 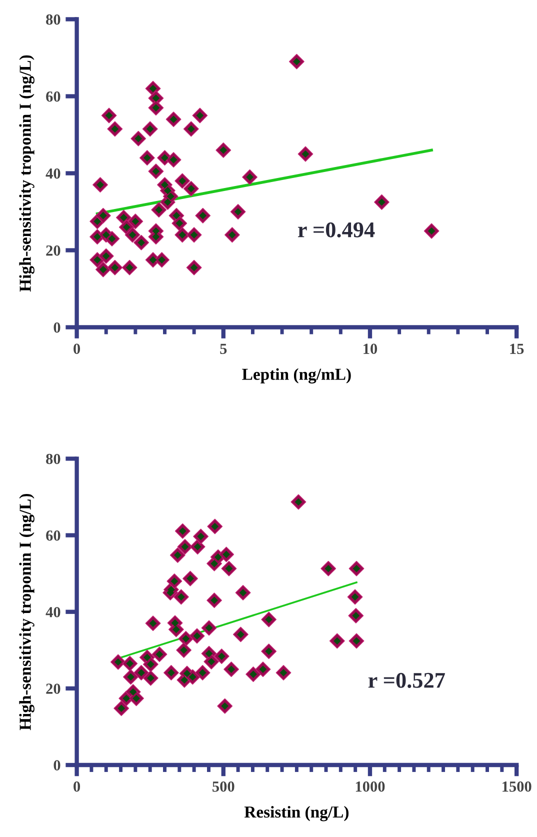 I want to click on x-tick-label: 1000, so click(x=370, y=786).